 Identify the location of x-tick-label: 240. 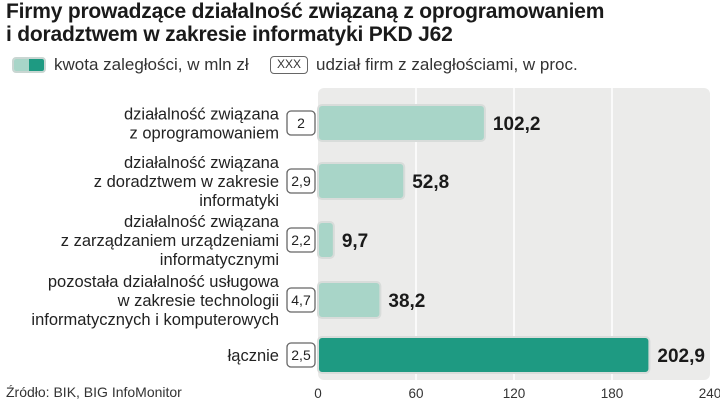
(709, 393).